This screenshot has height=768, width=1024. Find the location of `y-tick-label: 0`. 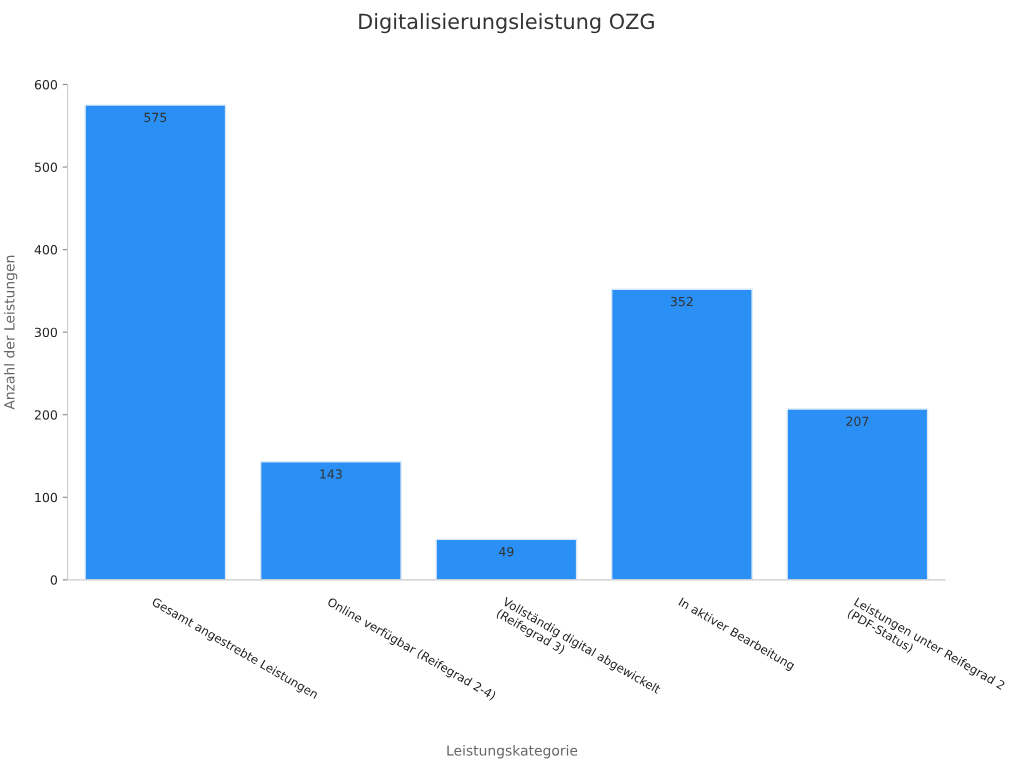

y-tick-label: 0 is located at coordinates (54, 580).